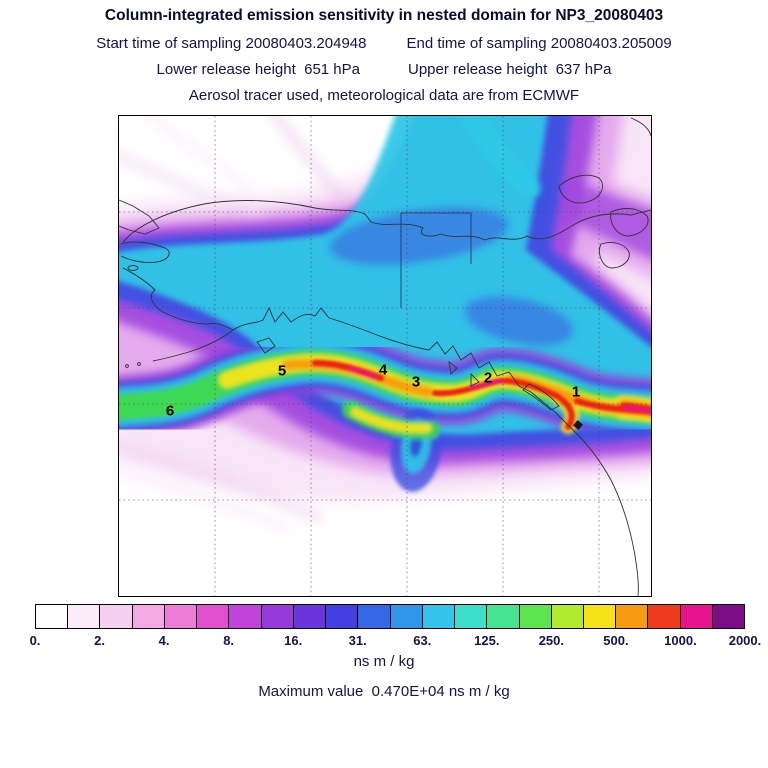 The width and height of the screenshot is (768, 768). I want to click on colorbar, so click(390, 616).